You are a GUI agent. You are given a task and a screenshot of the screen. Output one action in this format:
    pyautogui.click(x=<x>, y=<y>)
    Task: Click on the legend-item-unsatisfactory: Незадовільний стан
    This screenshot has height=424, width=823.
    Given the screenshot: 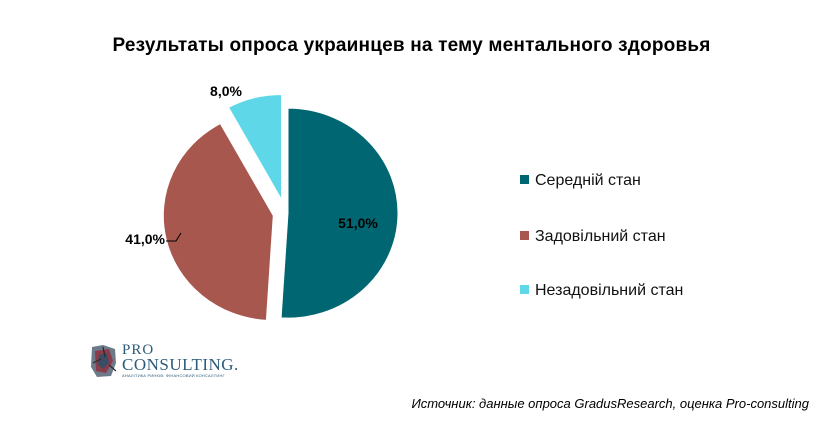 What is the action you would take?
    pyautogui.click(x=601, y=291)
    